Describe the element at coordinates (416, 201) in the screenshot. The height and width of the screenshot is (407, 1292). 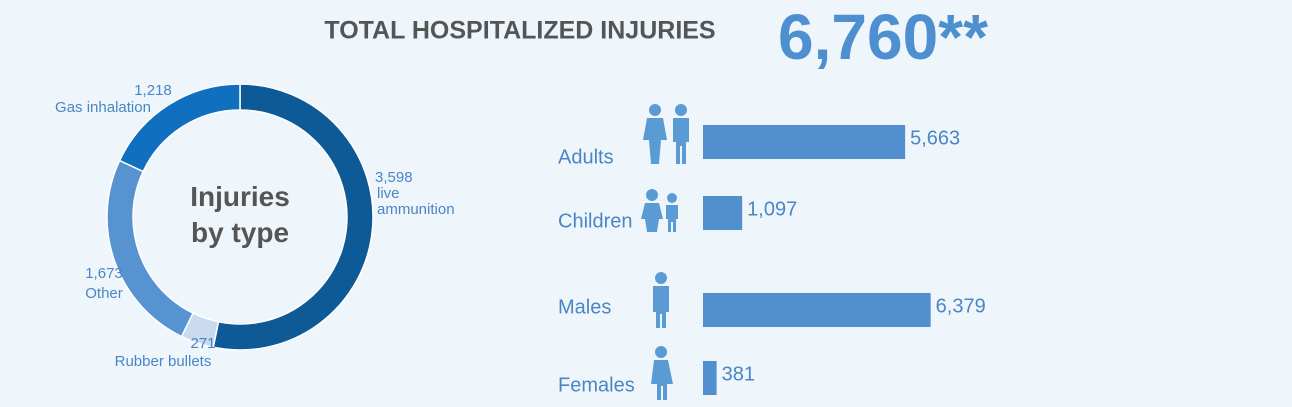
I see `category-label: live ammunition` at that location.